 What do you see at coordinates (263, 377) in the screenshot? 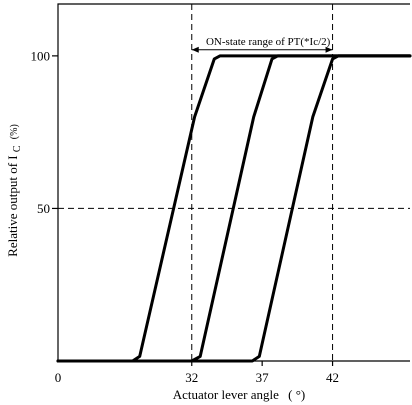
I see `x-tick-label-37: 37` at bounding box center [263, 377].